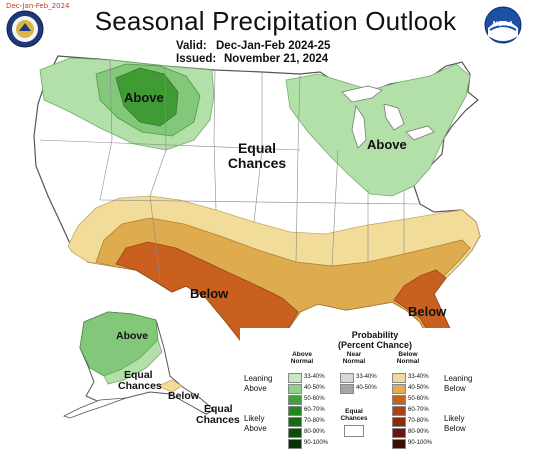 This screenshot has width=551, height=455. What do you see at coordinates (144, 97) in the screenshot?
I see `label-above-nw: Above` at bounding box center [144, 97].